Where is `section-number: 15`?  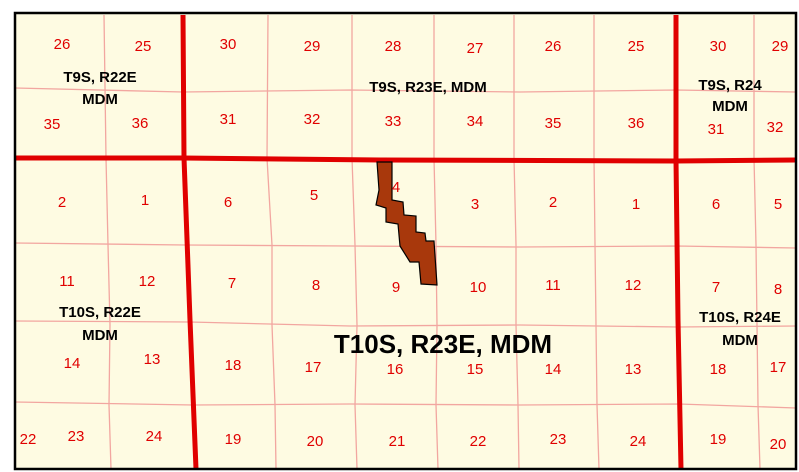 section-number: 15 is located at coordinates (475, 369).